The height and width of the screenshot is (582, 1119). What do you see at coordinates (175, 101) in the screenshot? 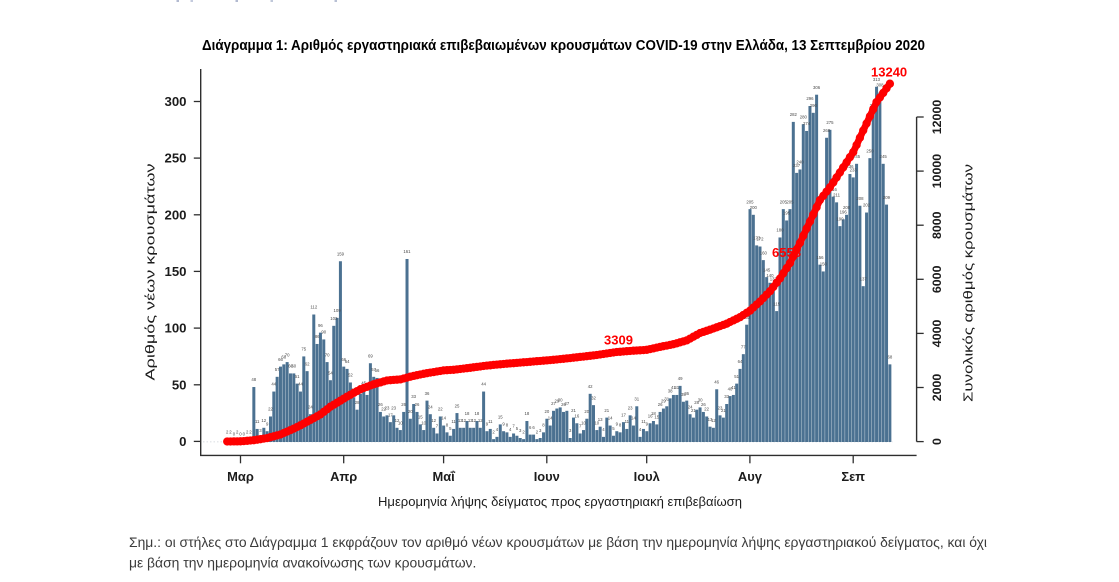
I see `svg-text: 300` at bounding box center [175, 101].